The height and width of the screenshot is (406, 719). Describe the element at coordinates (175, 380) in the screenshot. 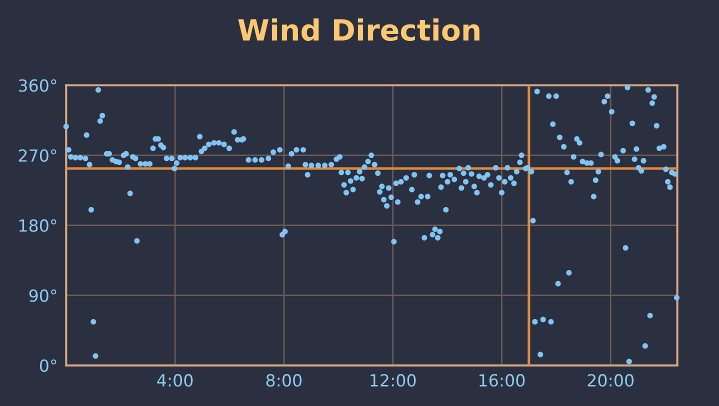

I see `x-tick-label: 4:00` at that location.